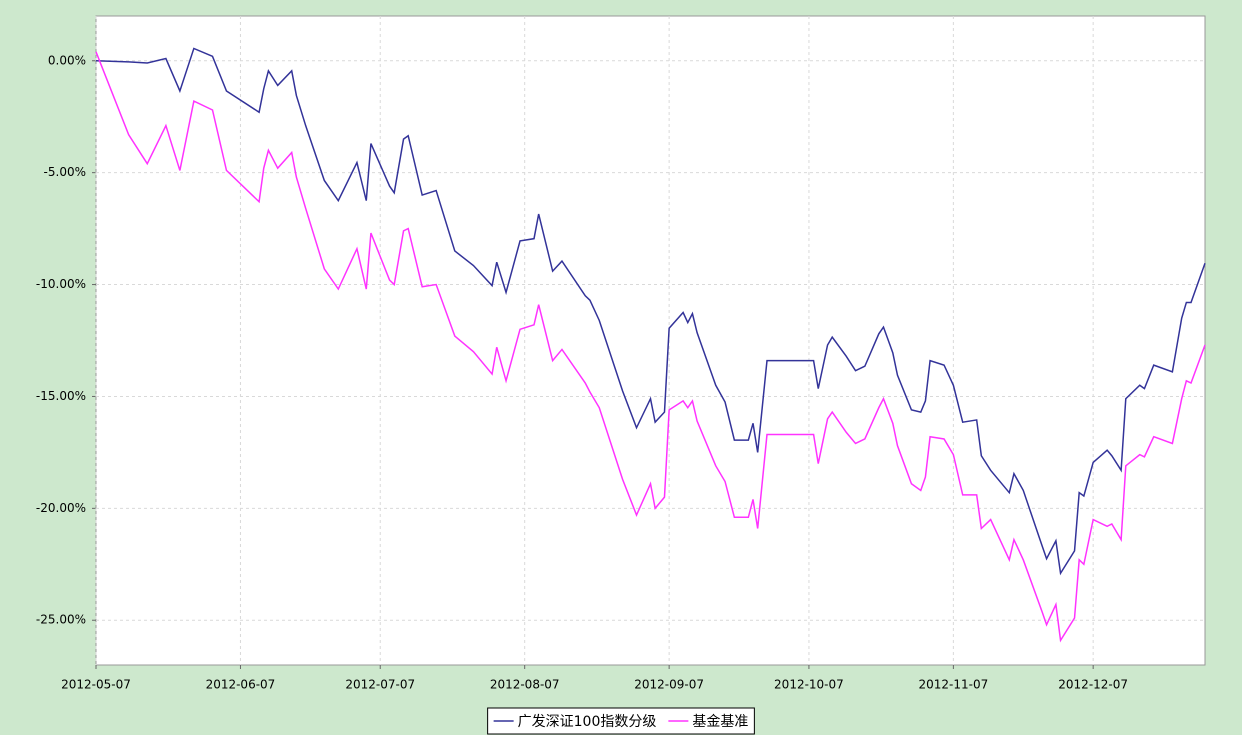  Describe the element at coordinates (669, 685) in the screenshot. I see `x-tick-label: 2012-09-07` at that location.